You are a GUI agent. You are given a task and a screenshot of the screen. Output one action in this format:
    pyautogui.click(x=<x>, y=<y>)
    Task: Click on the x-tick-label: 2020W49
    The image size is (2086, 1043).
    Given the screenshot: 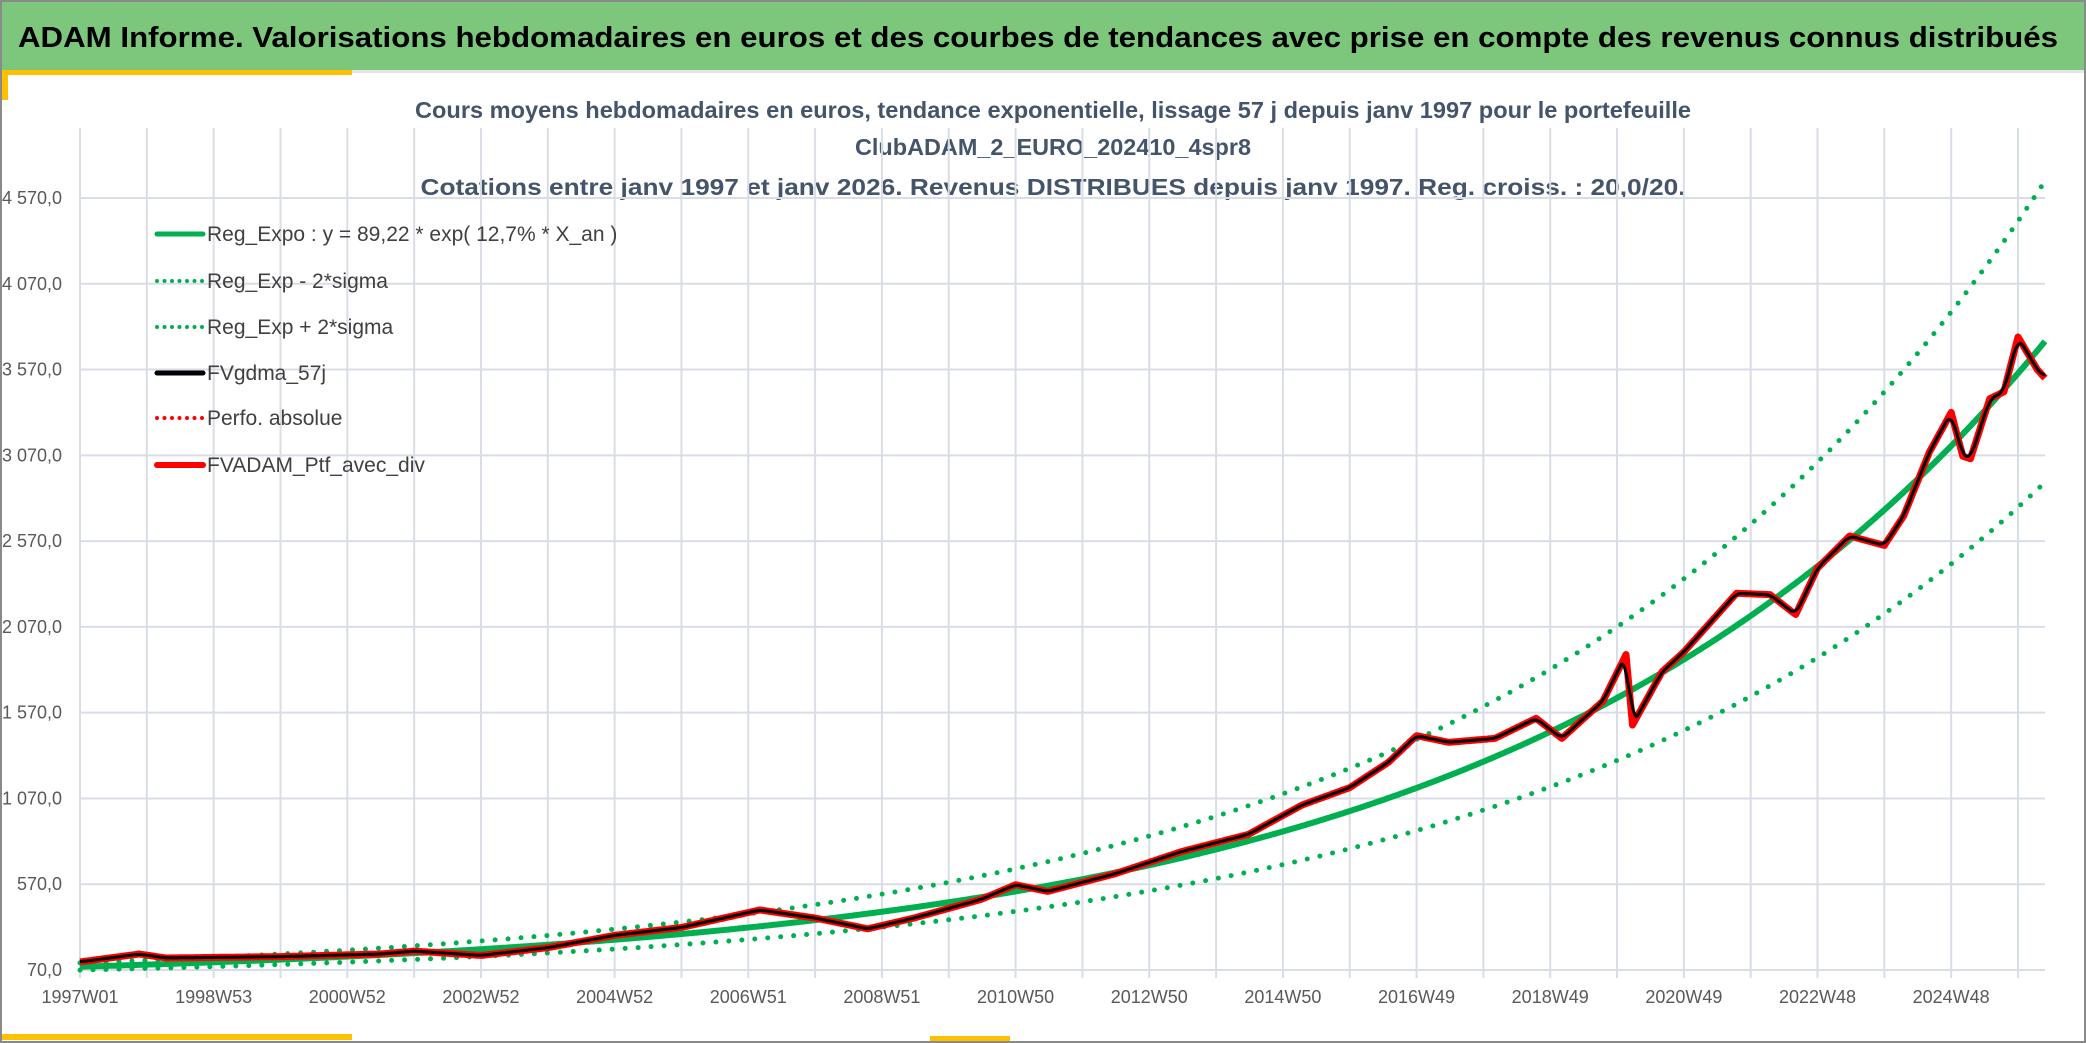 What is the action you would take?
    pyautogui.click(x=1683, y=997)
    